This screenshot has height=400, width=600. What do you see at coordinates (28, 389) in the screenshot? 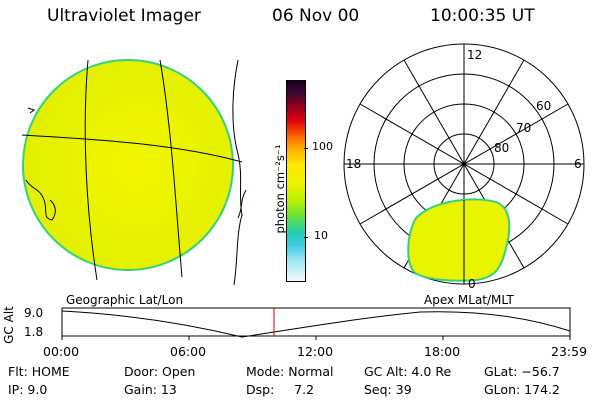
I see `ip-info: IP: 9.0` at bounding box center [28, 389].